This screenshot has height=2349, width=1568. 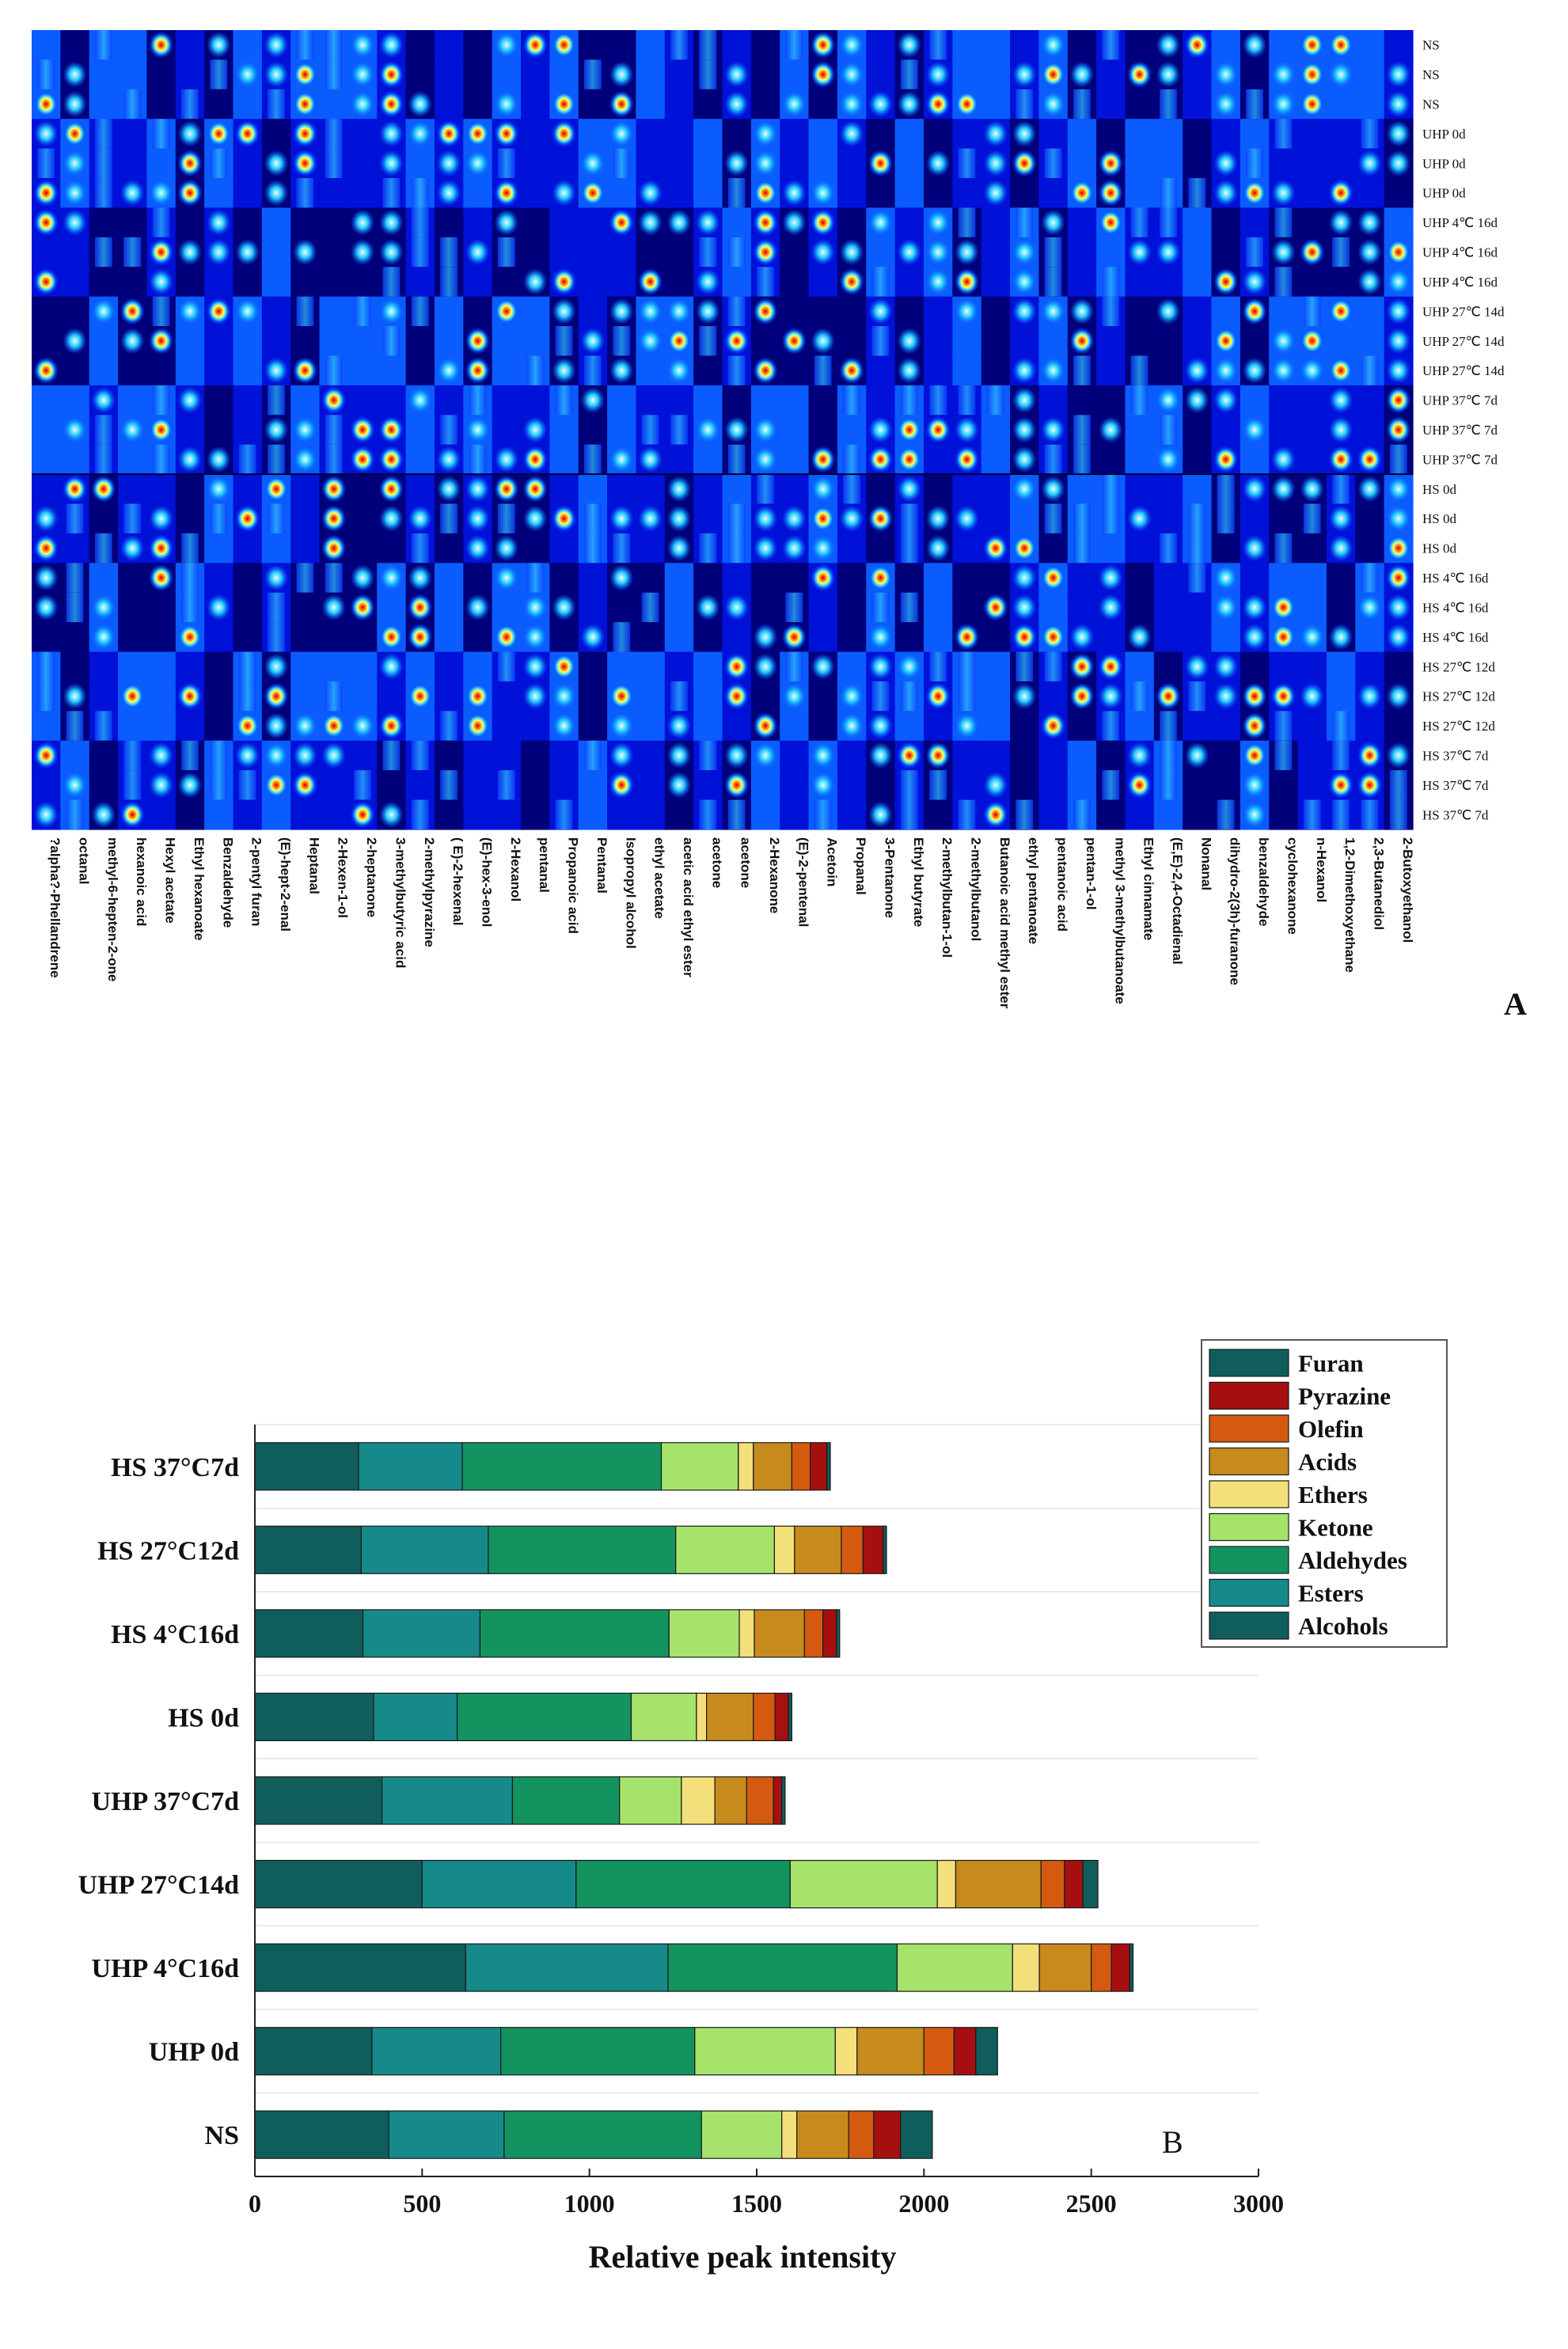 I want to click on heatmap-column-label: Hexyl acetate, so click(x=170, y=881).